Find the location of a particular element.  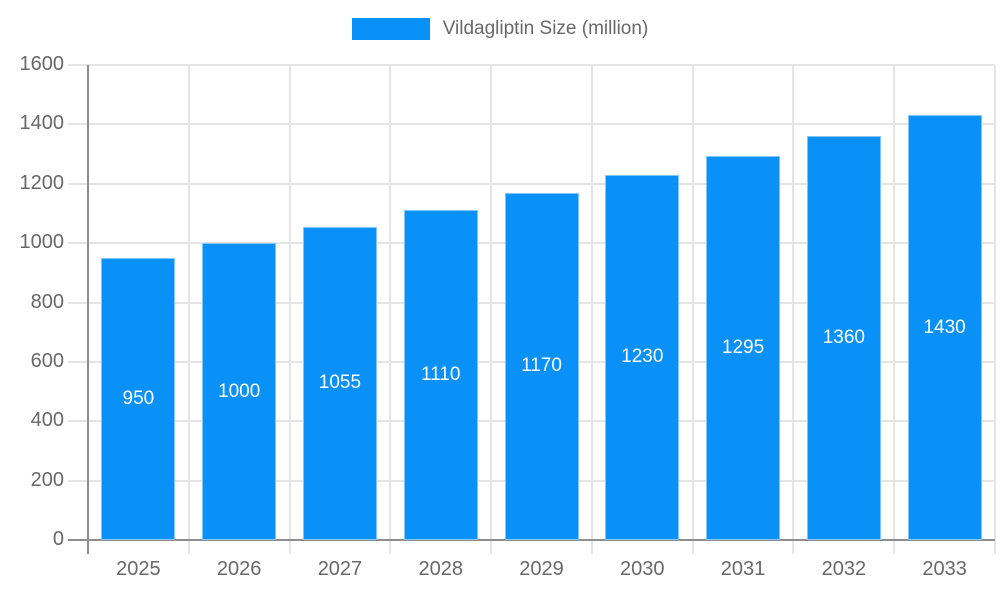

bar-value-label: 1170 is located at coordinates (541, 366).